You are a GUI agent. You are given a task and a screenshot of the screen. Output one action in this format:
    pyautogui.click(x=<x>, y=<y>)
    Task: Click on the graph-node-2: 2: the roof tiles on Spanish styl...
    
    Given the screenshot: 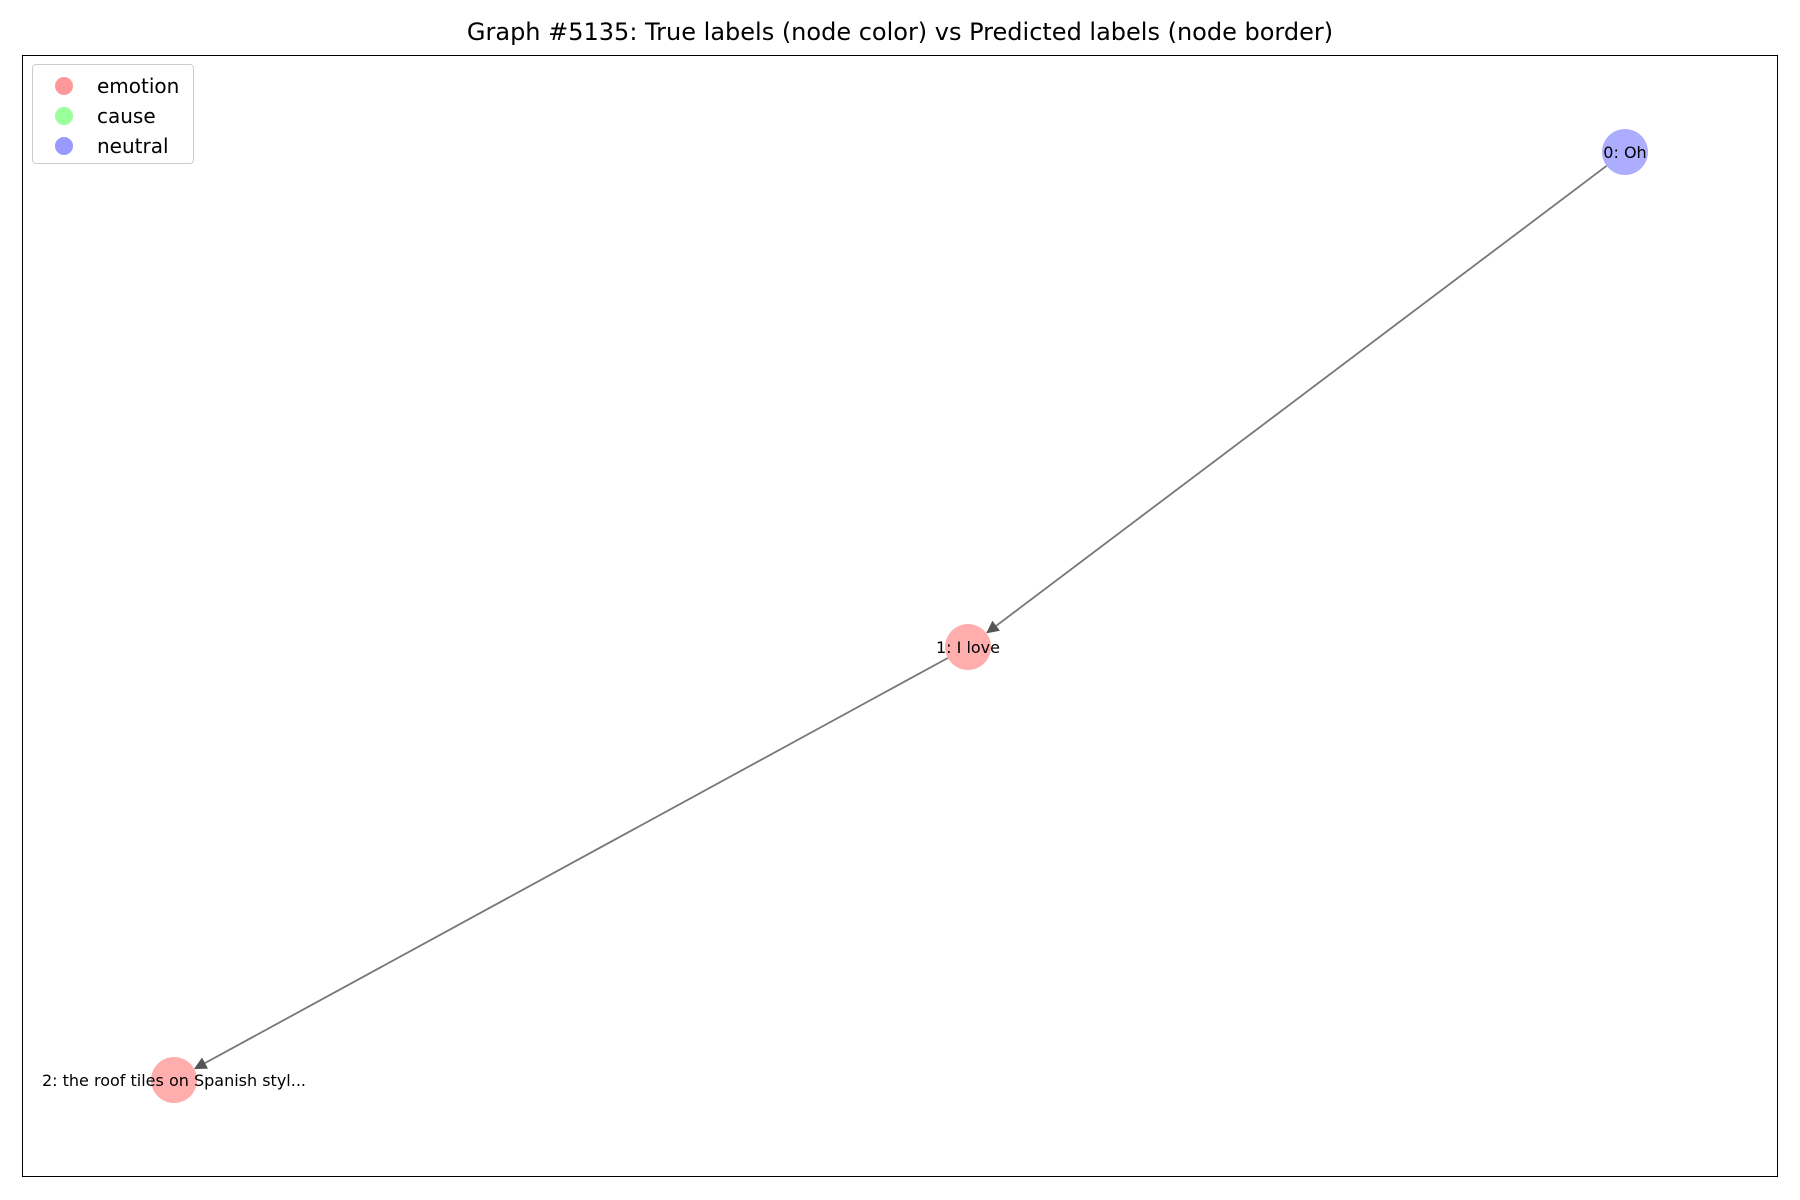 What is the action you would take?
    pyautogui.click(x=174, y=1080)
    